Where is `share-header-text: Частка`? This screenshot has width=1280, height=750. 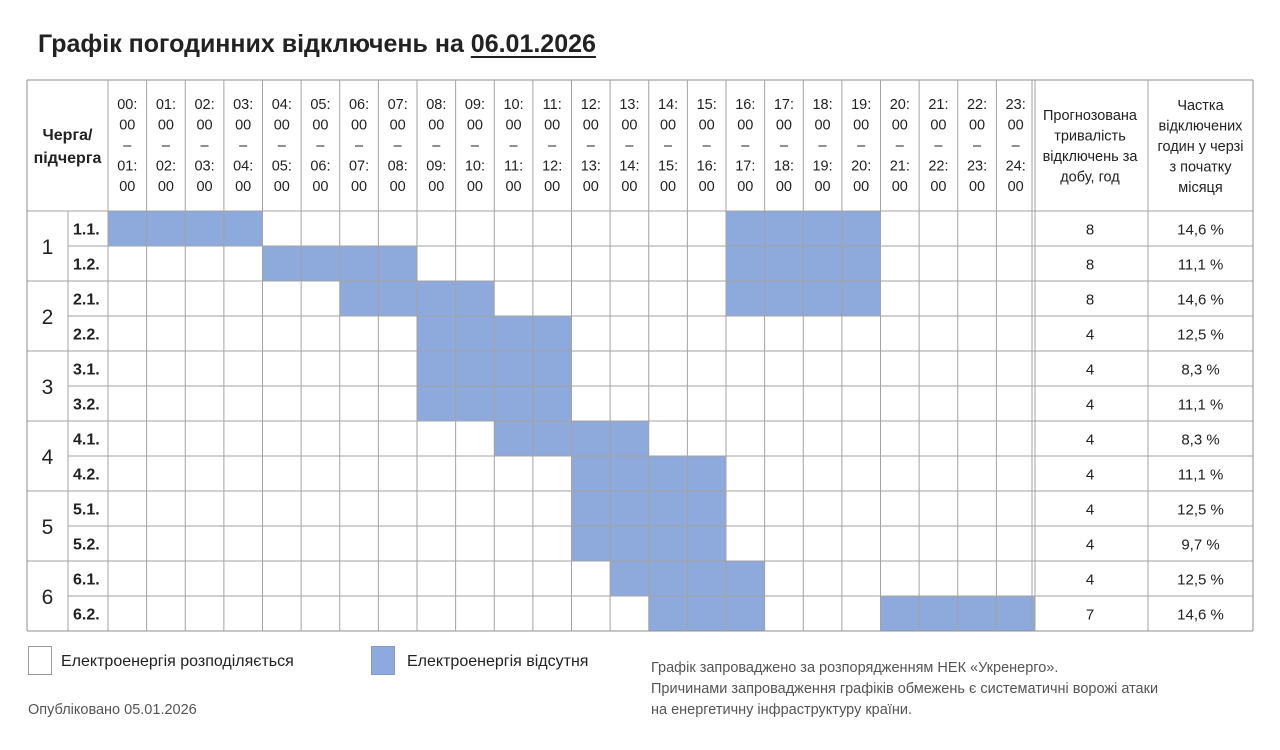 share-header-text: Частка is located at coordinates (1200, 106).